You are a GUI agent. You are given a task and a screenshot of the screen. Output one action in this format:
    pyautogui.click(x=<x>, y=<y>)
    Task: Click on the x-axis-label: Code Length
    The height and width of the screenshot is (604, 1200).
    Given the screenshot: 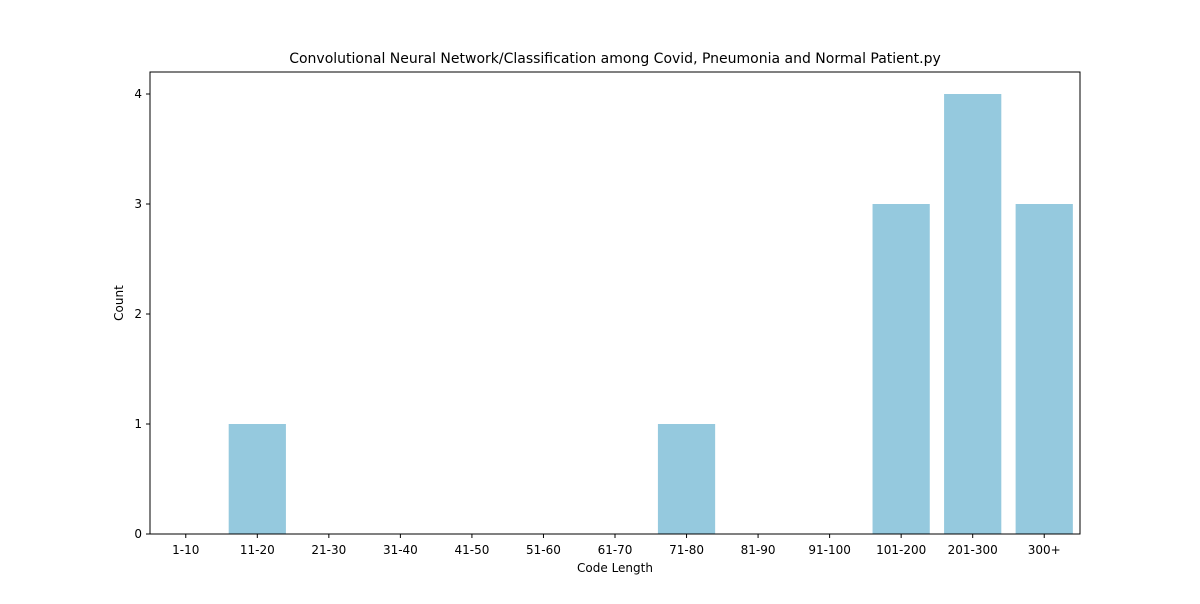 What is the action you would take?
    pyautogui.click(x=615, y=568)
    